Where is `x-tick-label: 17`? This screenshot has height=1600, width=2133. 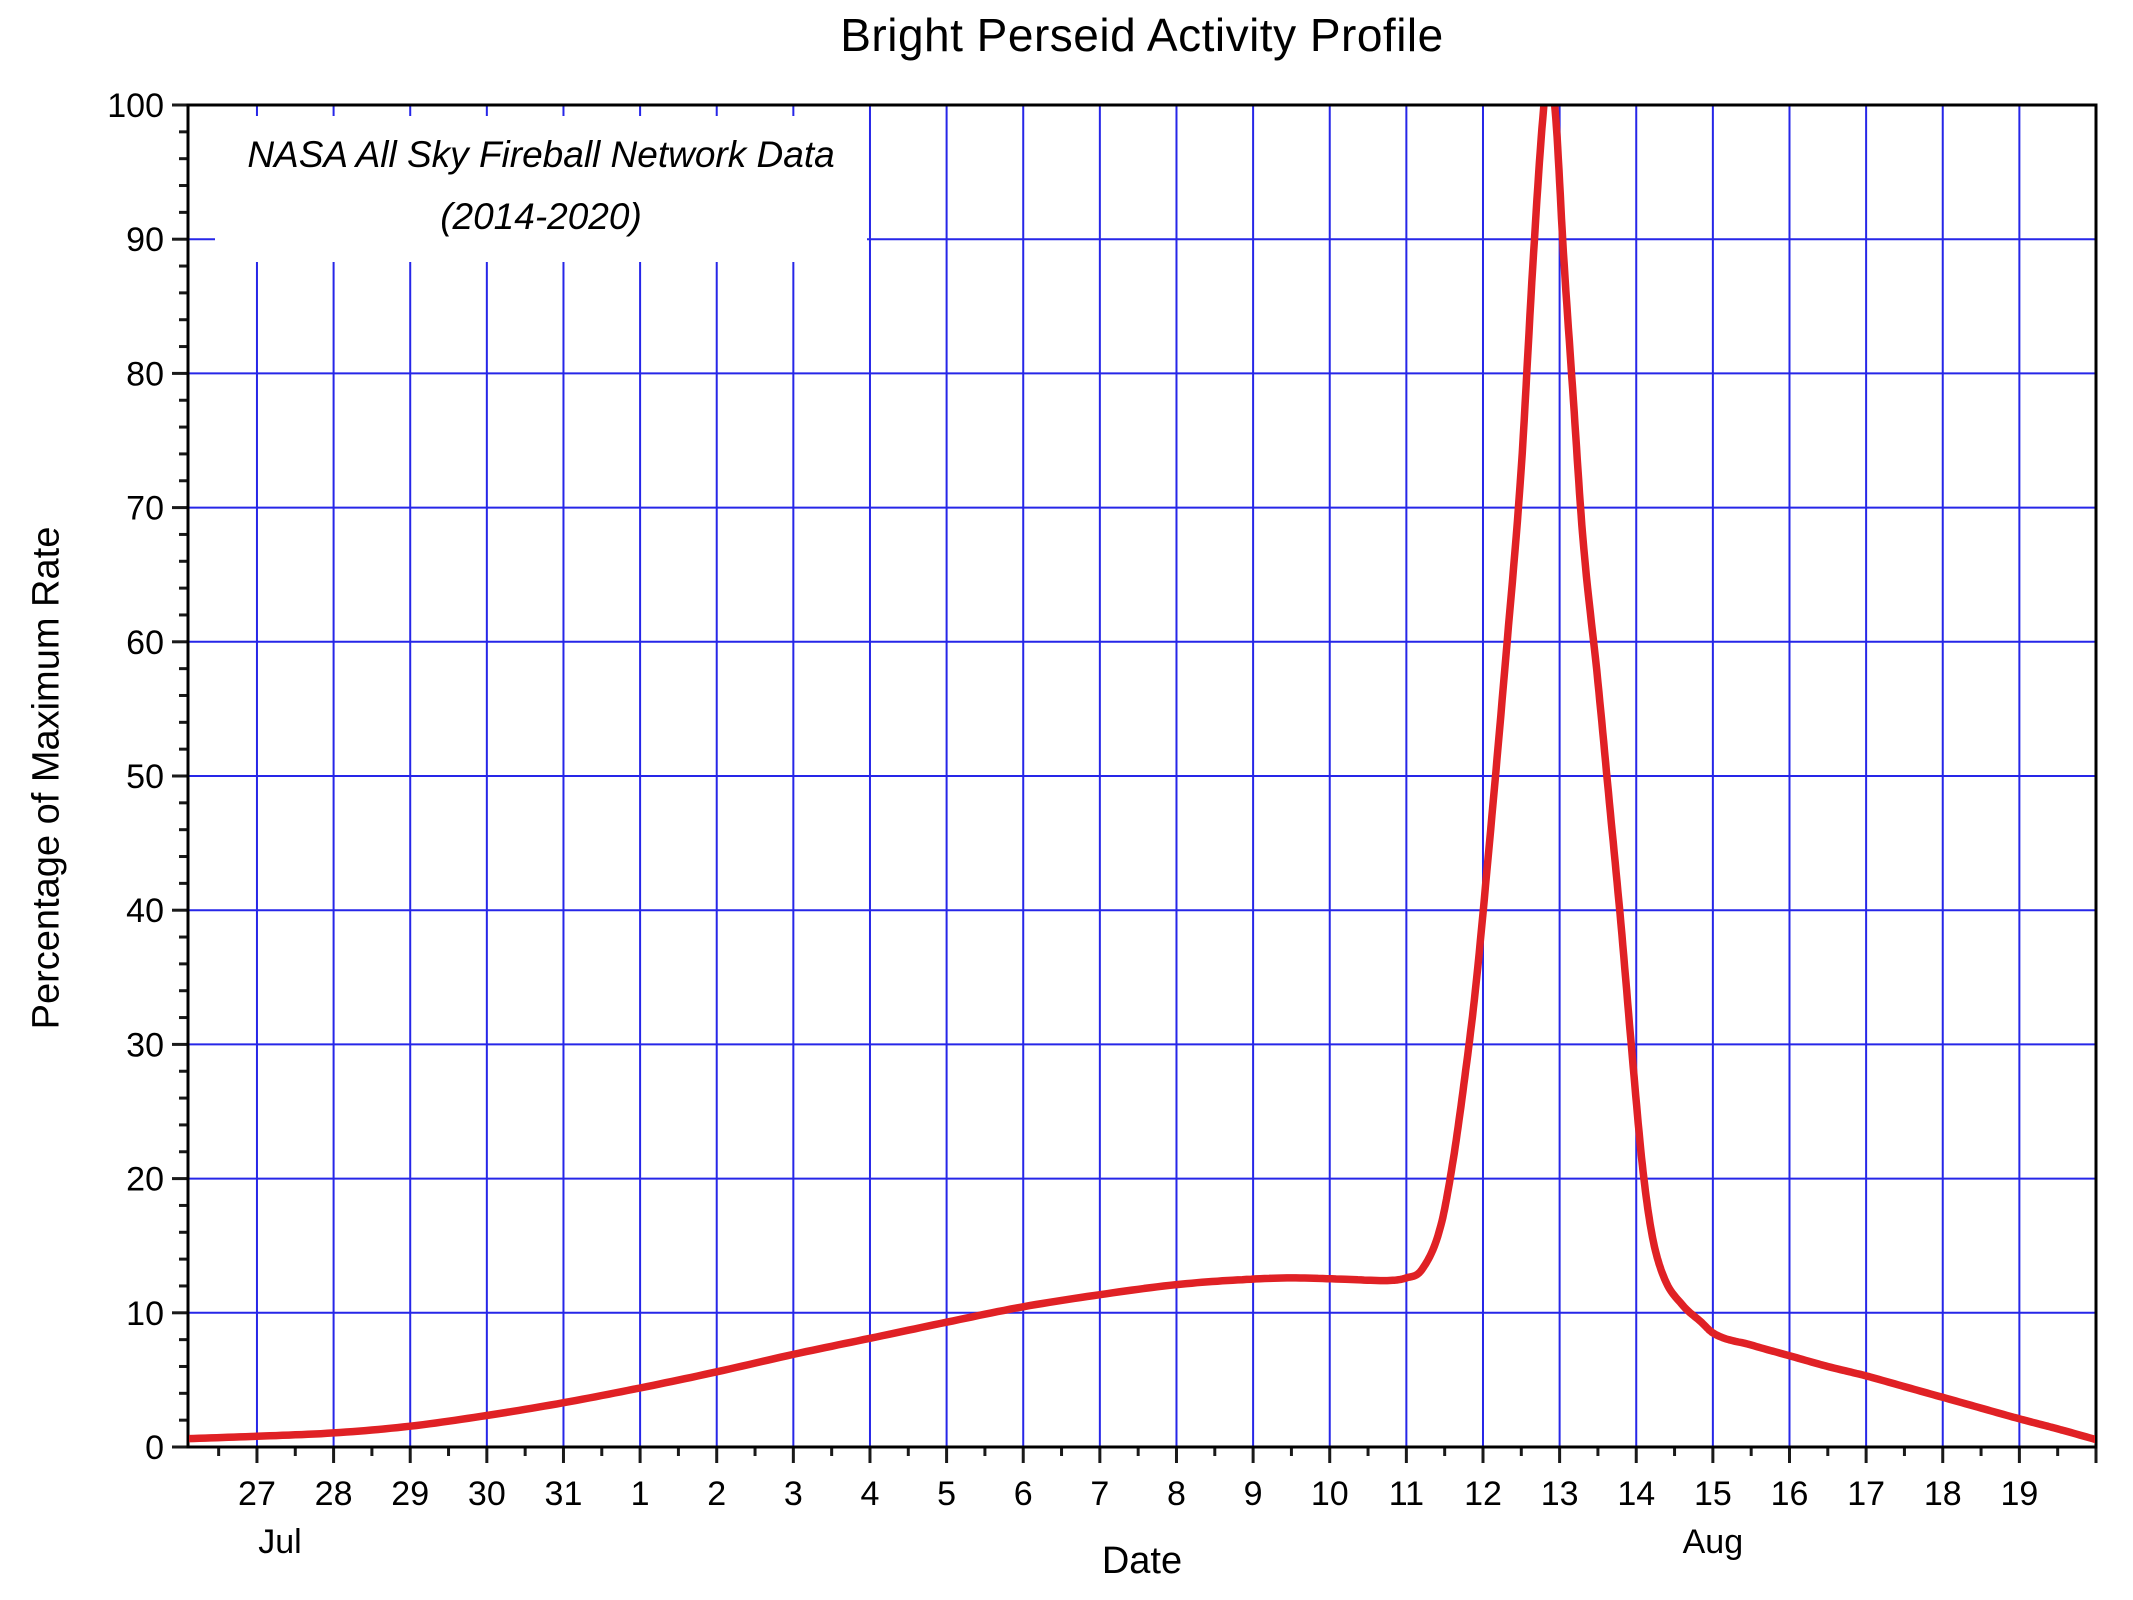 x-tick-label: 17 is located at coordinates (1866, 1494).